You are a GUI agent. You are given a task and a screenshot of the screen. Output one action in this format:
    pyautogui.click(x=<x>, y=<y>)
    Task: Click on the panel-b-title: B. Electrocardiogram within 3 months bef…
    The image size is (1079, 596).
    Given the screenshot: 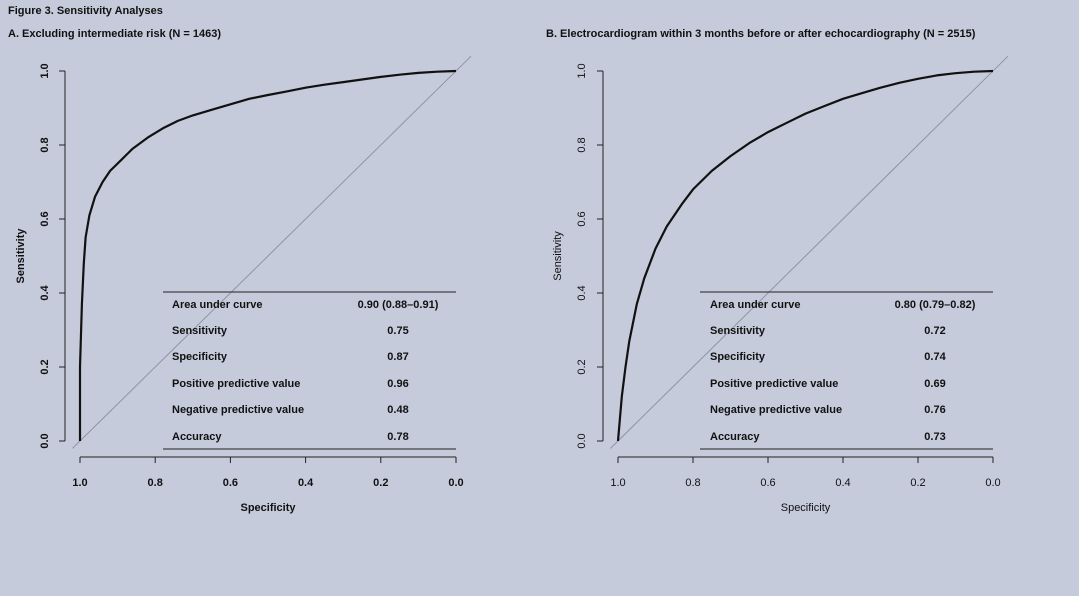 What is the action you would take?
    pyautogui.click(x=761, y=34)
    